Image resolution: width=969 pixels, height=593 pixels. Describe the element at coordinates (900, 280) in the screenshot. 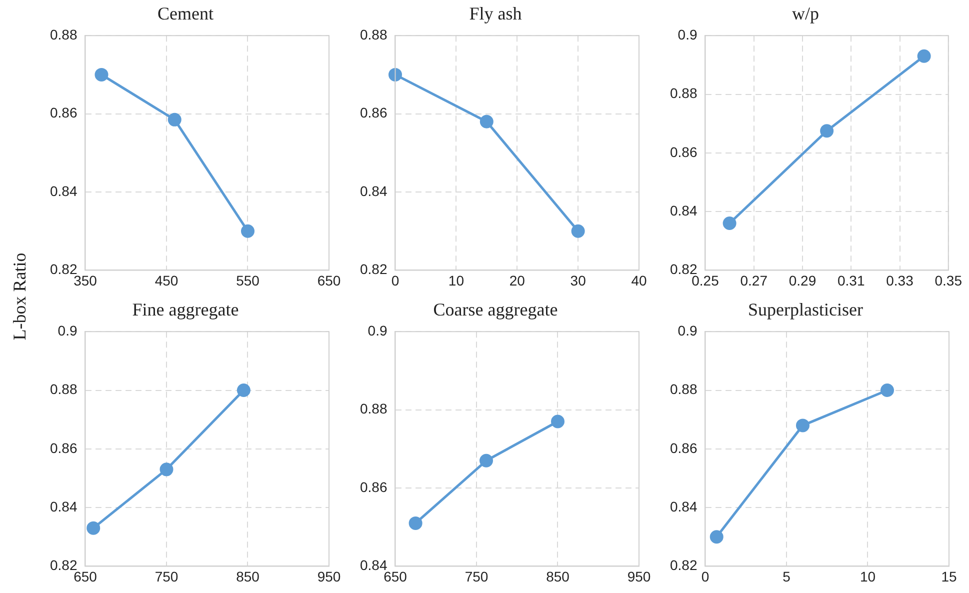

I see `x-tick-label: 0.33` at that location.